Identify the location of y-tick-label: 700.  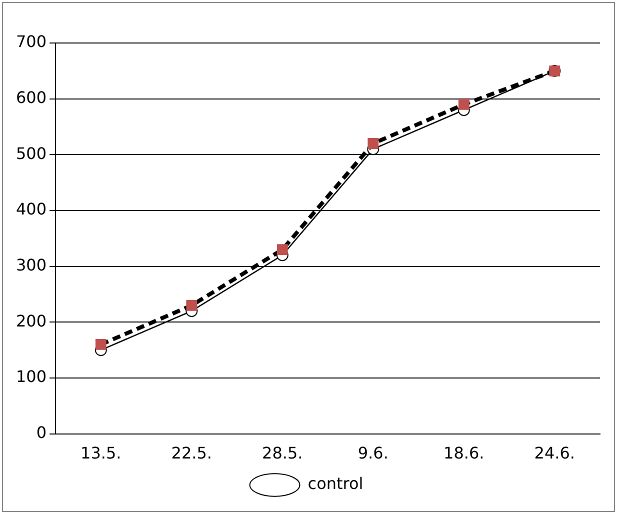
(31, 42).